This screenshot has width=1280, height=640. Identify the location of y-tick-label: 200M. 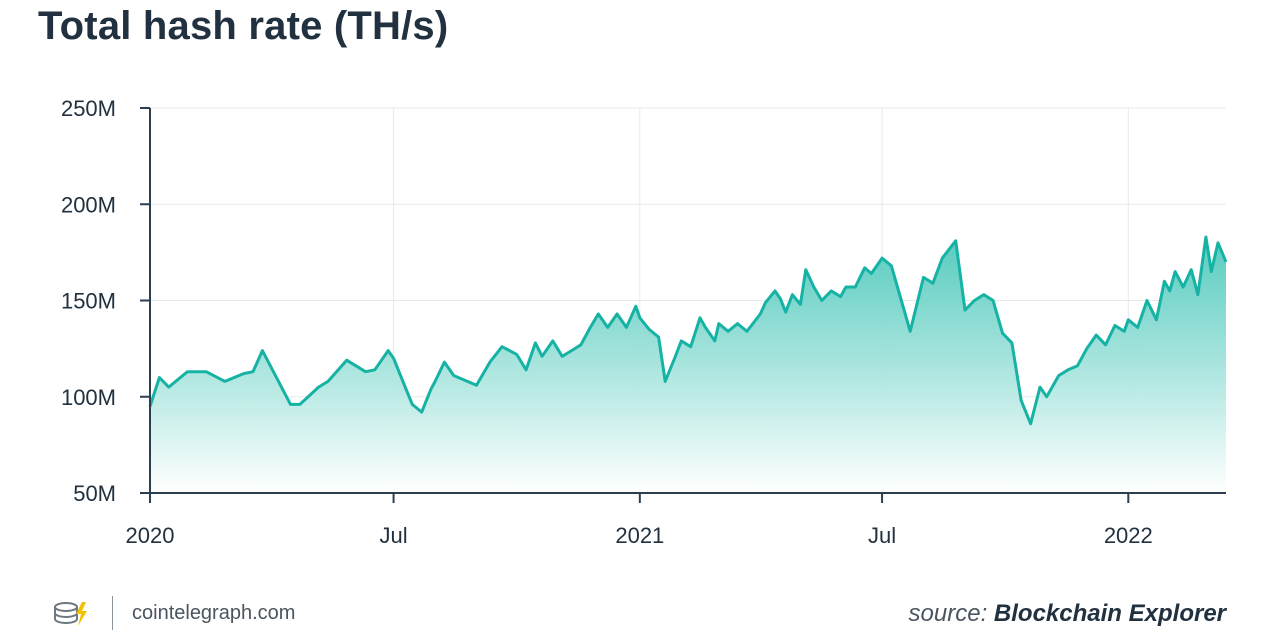
(88, 204).